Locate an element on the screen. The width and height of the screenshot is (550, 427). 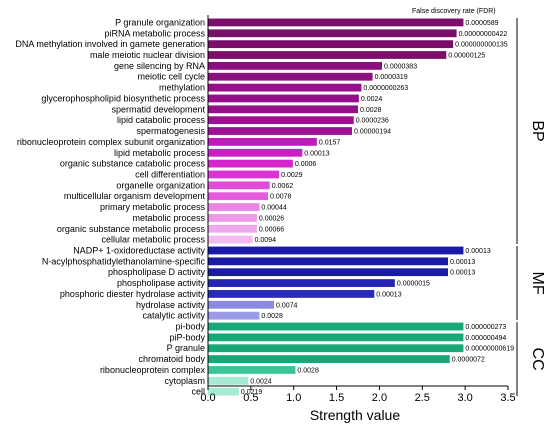
fdr-value-label: 0.0029 is located at coordinates (292, 175).